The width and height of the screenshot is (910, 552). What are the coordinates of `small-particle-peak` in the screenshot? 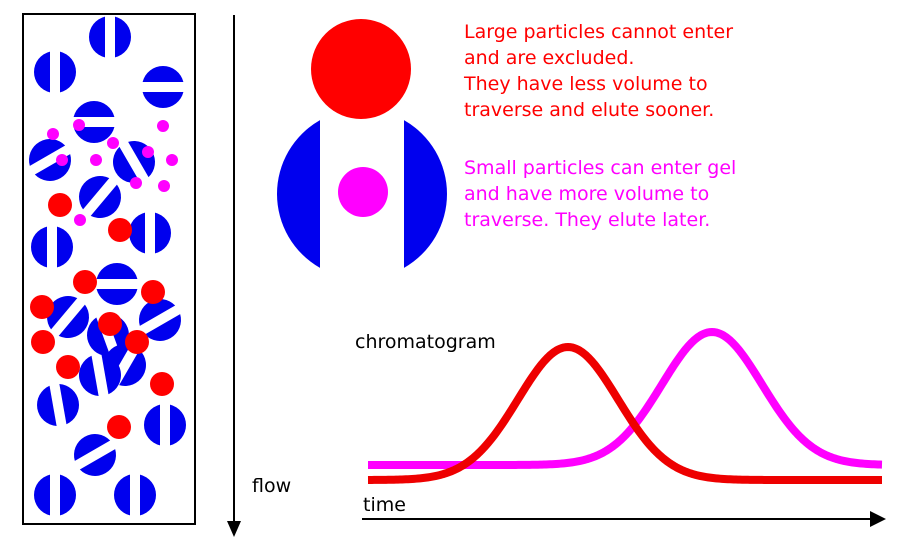 It's located at (625, 398).